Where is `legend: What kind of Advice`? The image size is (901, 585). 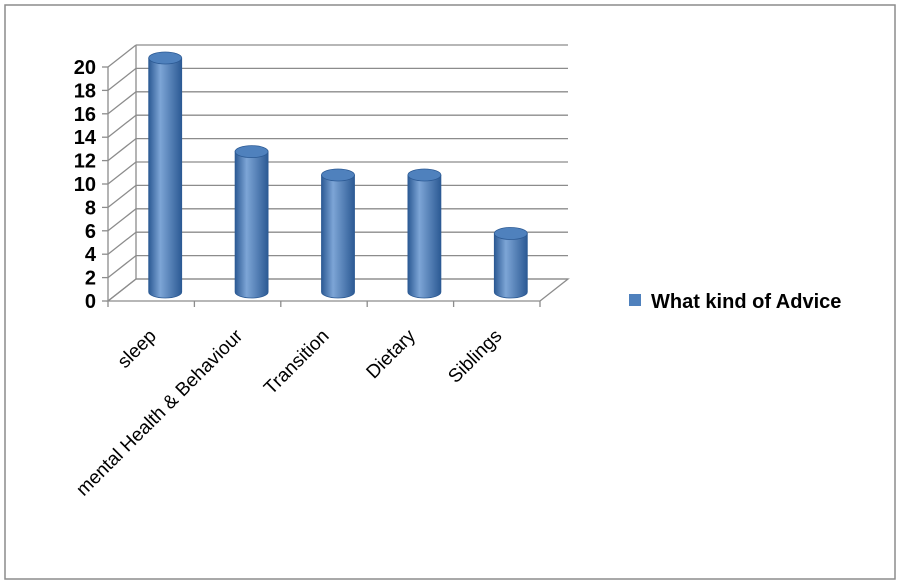 legend: What kind of Advice is located at coordinates (735, 302).